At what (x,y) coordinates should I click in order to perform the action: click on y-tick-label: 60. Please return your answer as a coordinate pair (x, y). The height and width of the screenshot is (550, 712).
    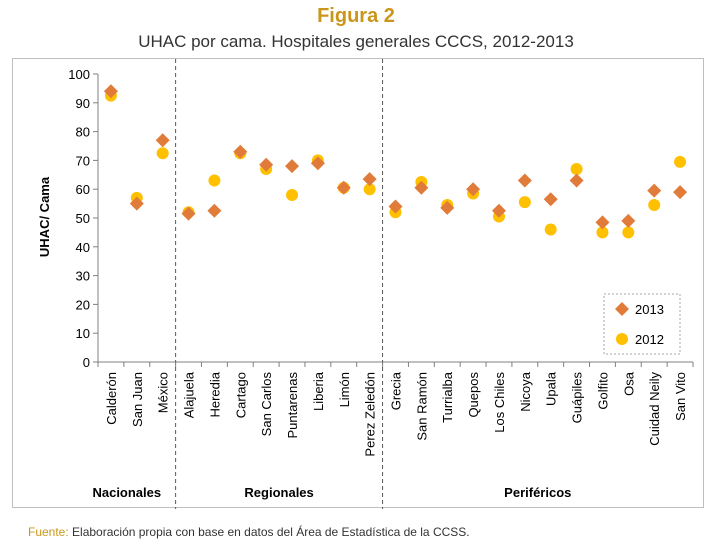
    Looking at the image, I should click on (83, 189).